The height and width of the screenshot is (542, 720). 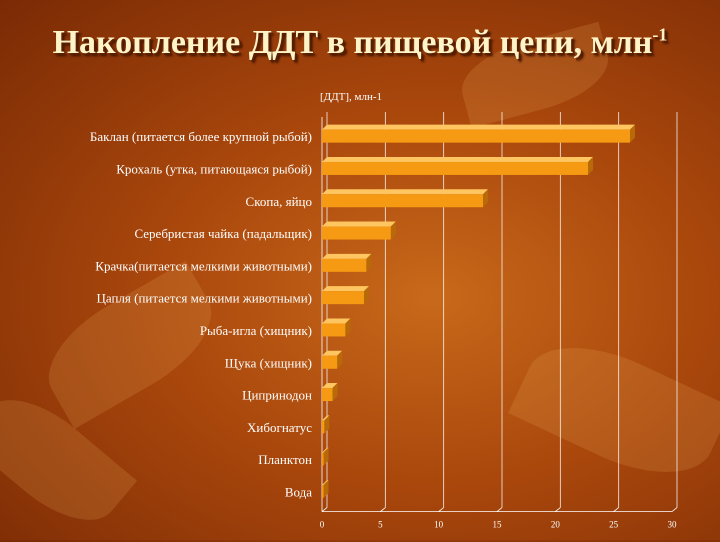 I want to click on category-label: Скопа, яйцо, so click(x=279, y=201).